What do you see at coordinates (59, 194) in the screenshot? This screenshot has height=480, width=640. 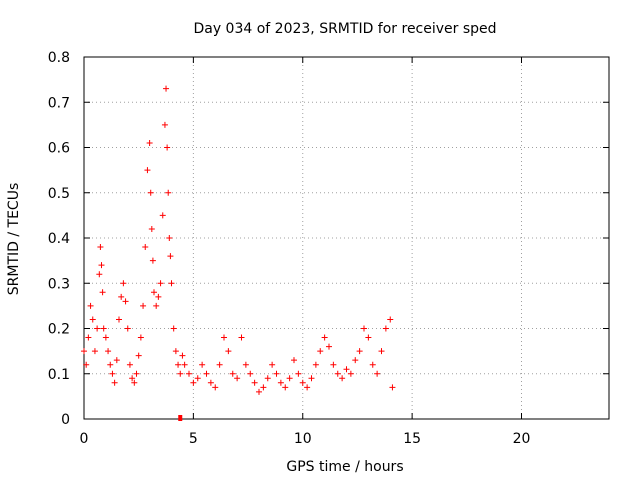 I see `y-tick-label: 0.5` at bounding box center [59, 194].